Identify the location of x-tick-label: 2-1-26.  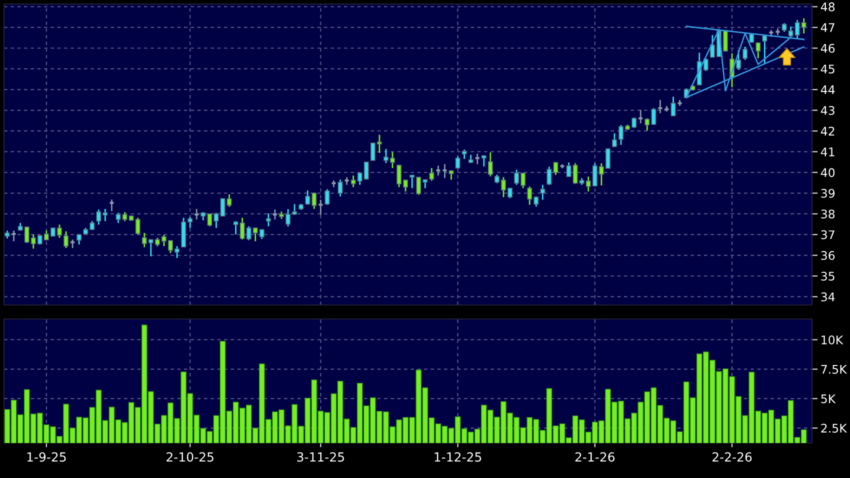
(595, 457).